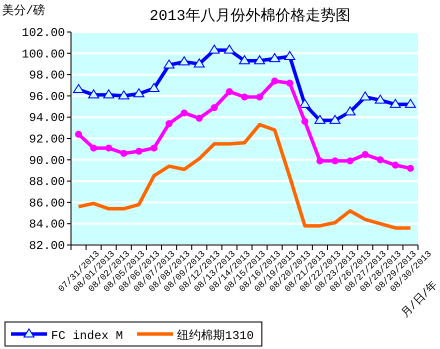  I want to click on y-tick-label: 84.00, so click(46, 225).